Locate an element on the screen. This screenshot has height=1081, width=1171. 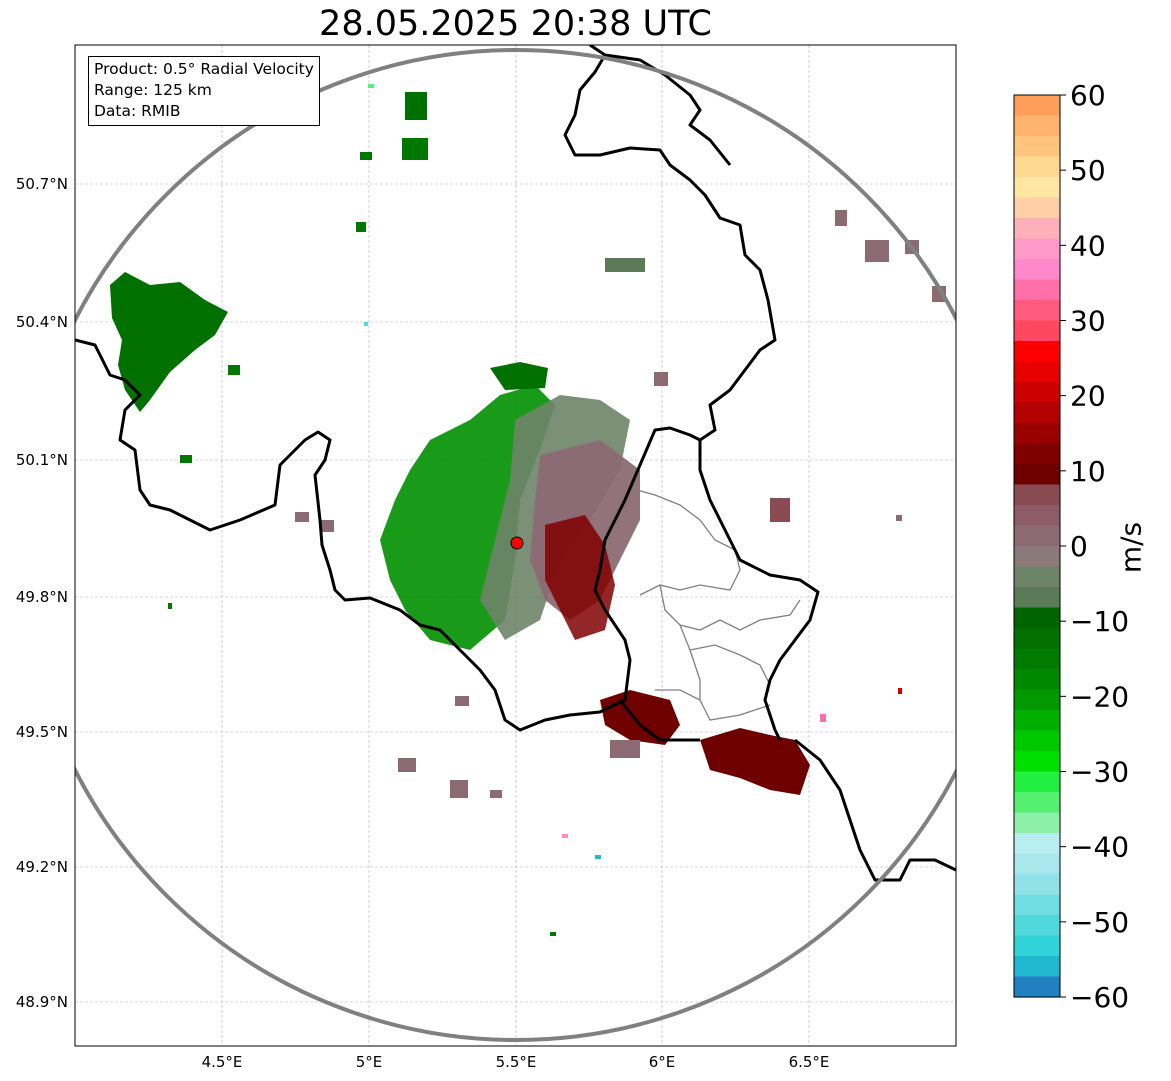
echo-cluster-south-receding is located at coordinates (755, 761).